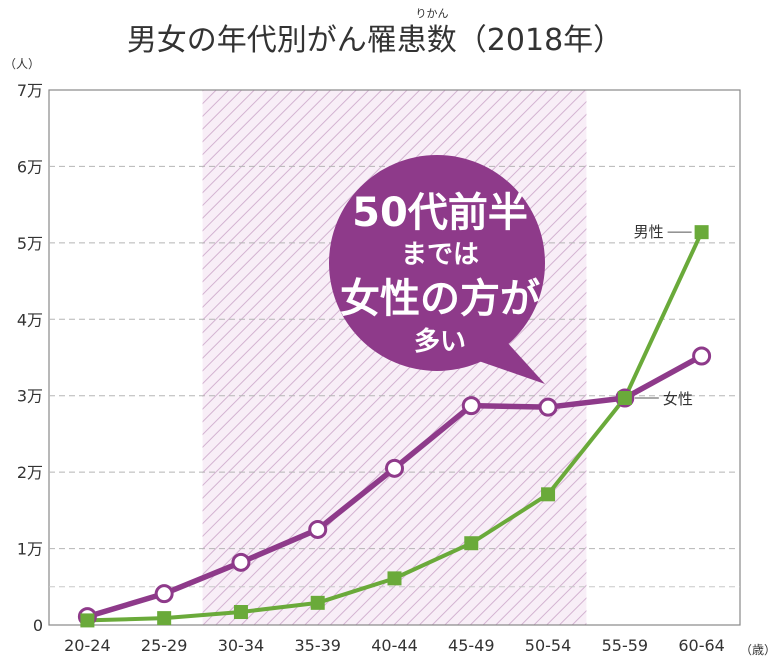 The height and width of the screenshot is (670, 783). I want to click on y-tick-label: 1万, so click(30, 549).